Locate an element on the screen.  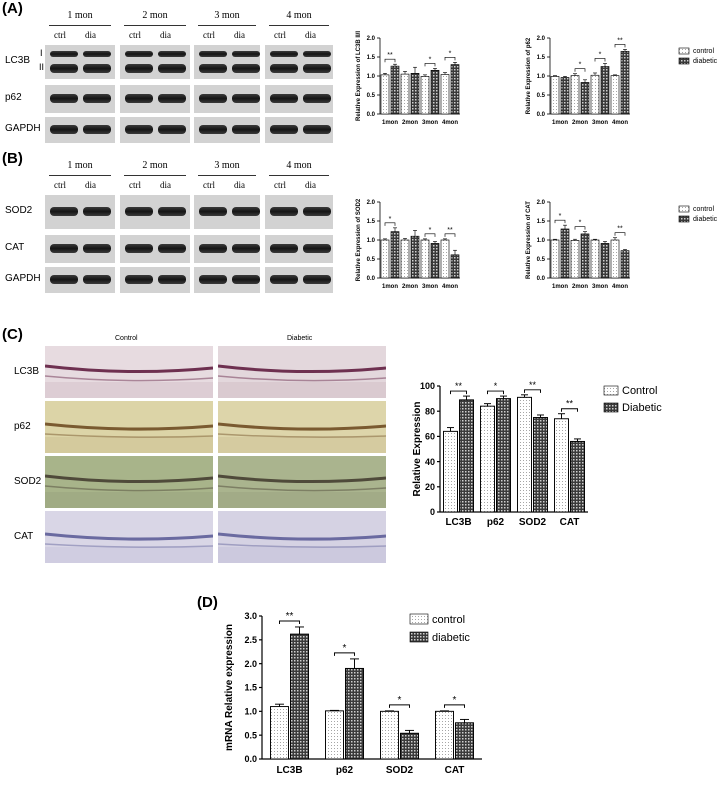
x-tick-label: SOD2 is located at coordinates (400, 770).